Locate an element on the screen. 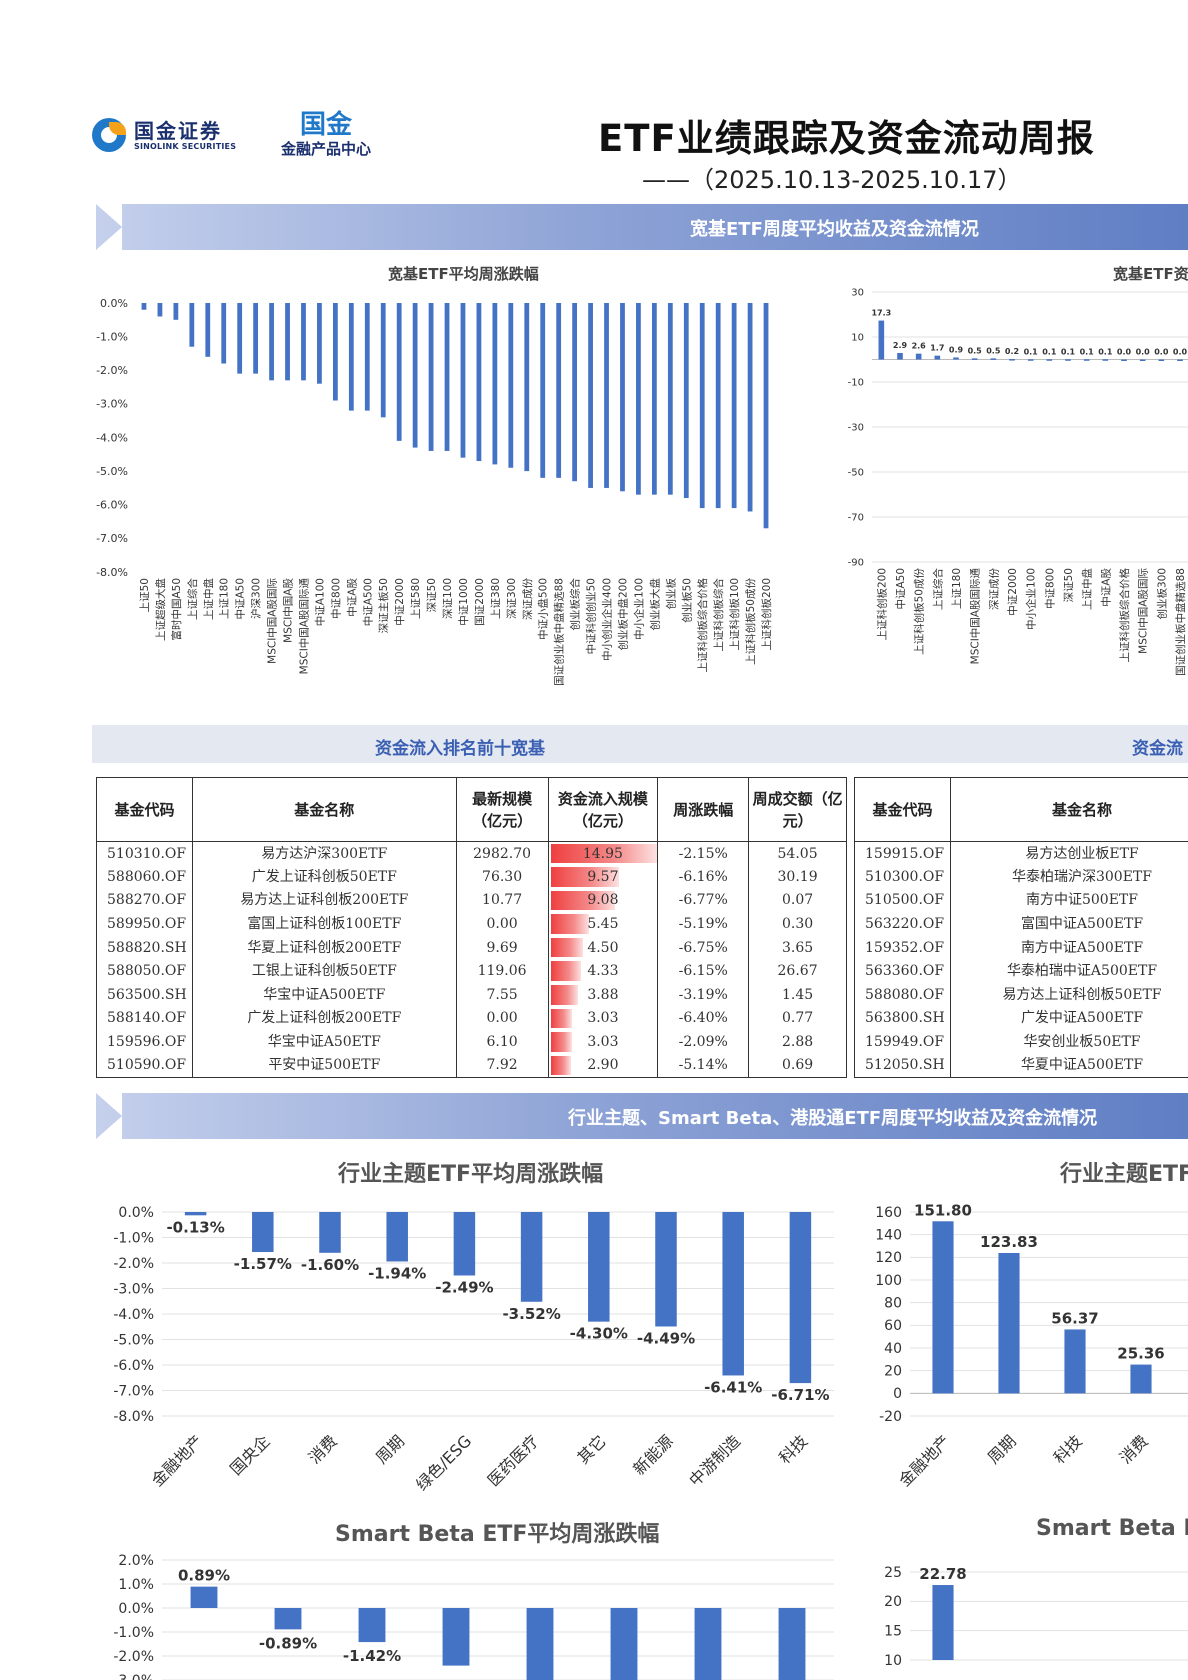 This screenshot has width=1188, height=1680. y-tick-label: -7.0% is located at coordinates (112, 538).